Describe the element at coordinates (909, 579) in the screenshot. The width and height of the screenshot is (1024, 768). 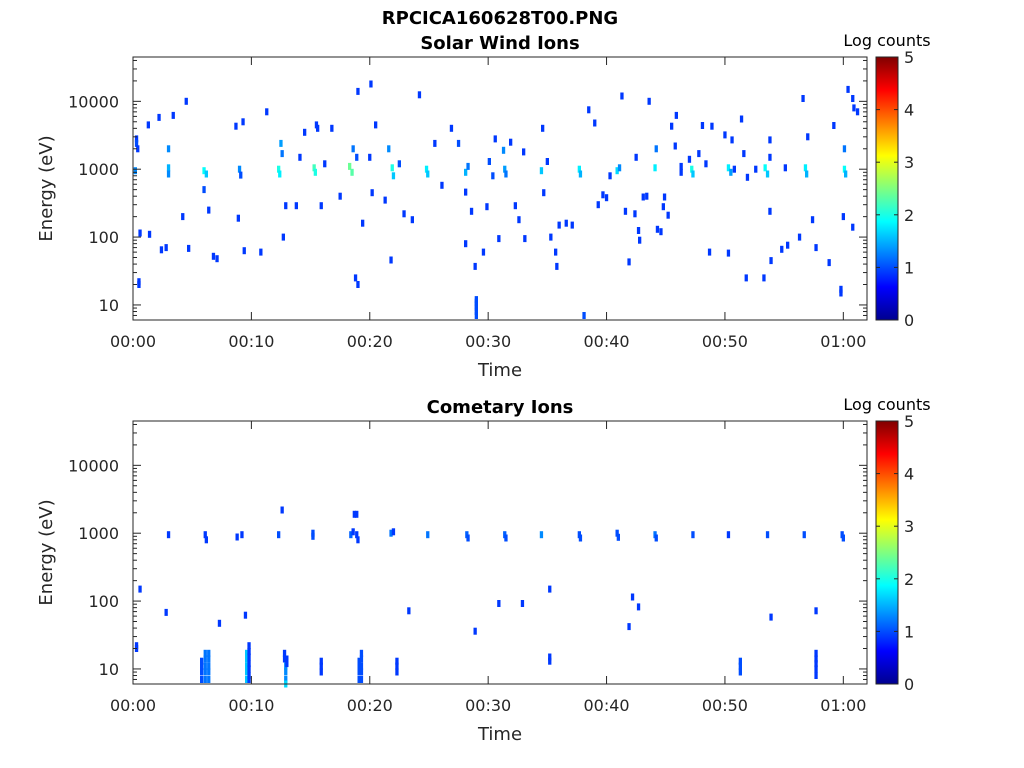
I see `colorbar-tick-label: 2` at that location.